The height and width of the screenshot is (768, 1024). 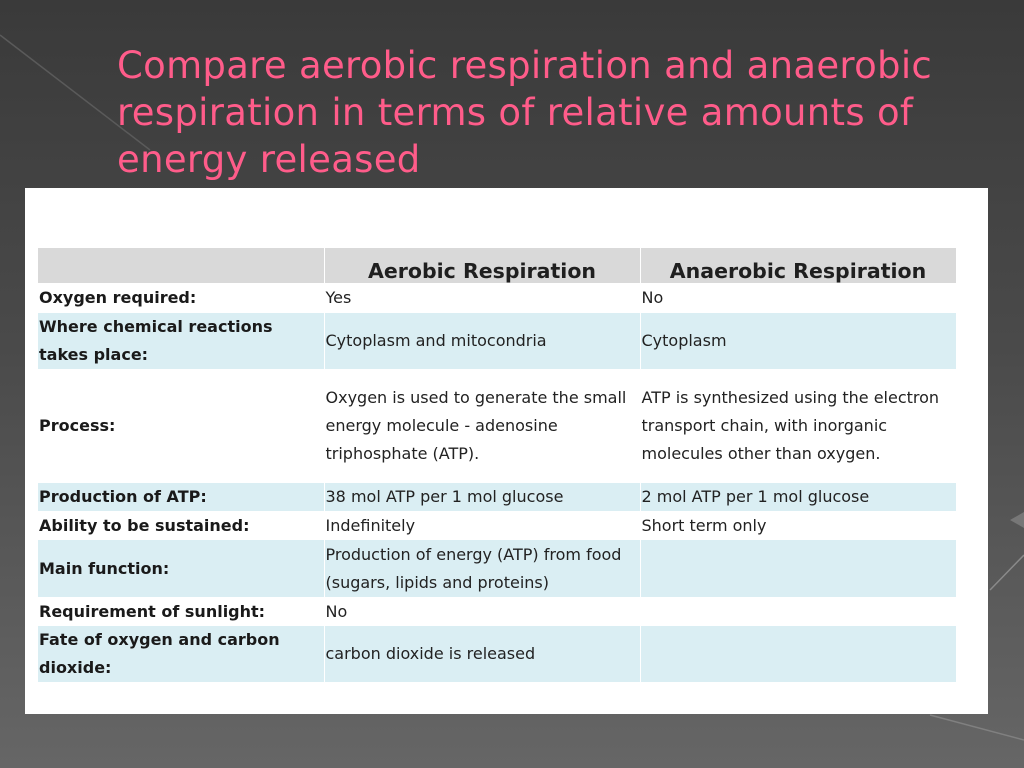 I want to click on aerobic-cell: Indefinitely, so click(x=482, y=525).